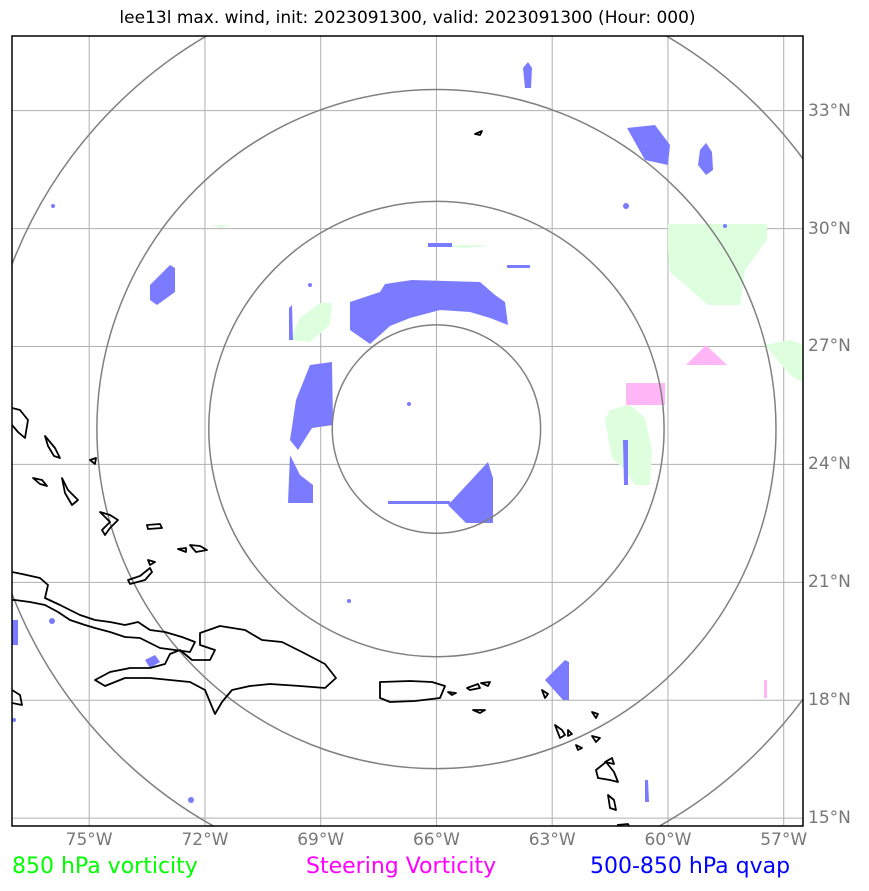 The height and width of the screenshot is (891, 869). I want to click on range-ring, so click(436, 429).